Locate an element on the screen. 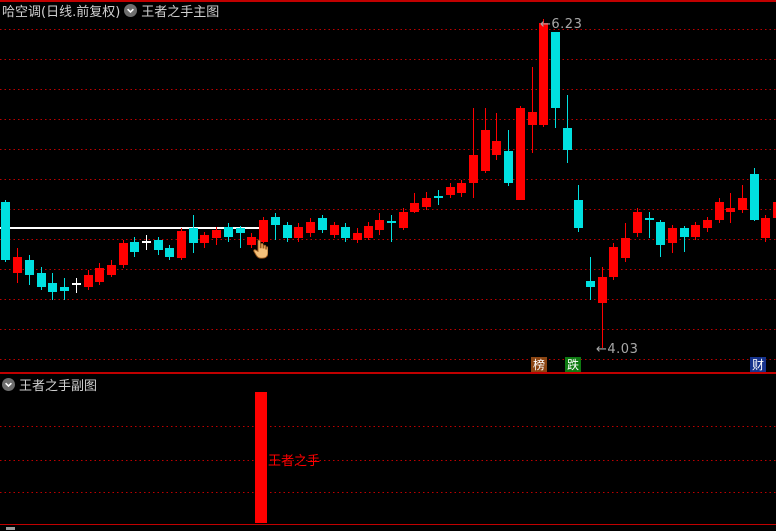 This screenshot has height=531, width=776. price-value: 6.23 is located at coordinates (567, 24).